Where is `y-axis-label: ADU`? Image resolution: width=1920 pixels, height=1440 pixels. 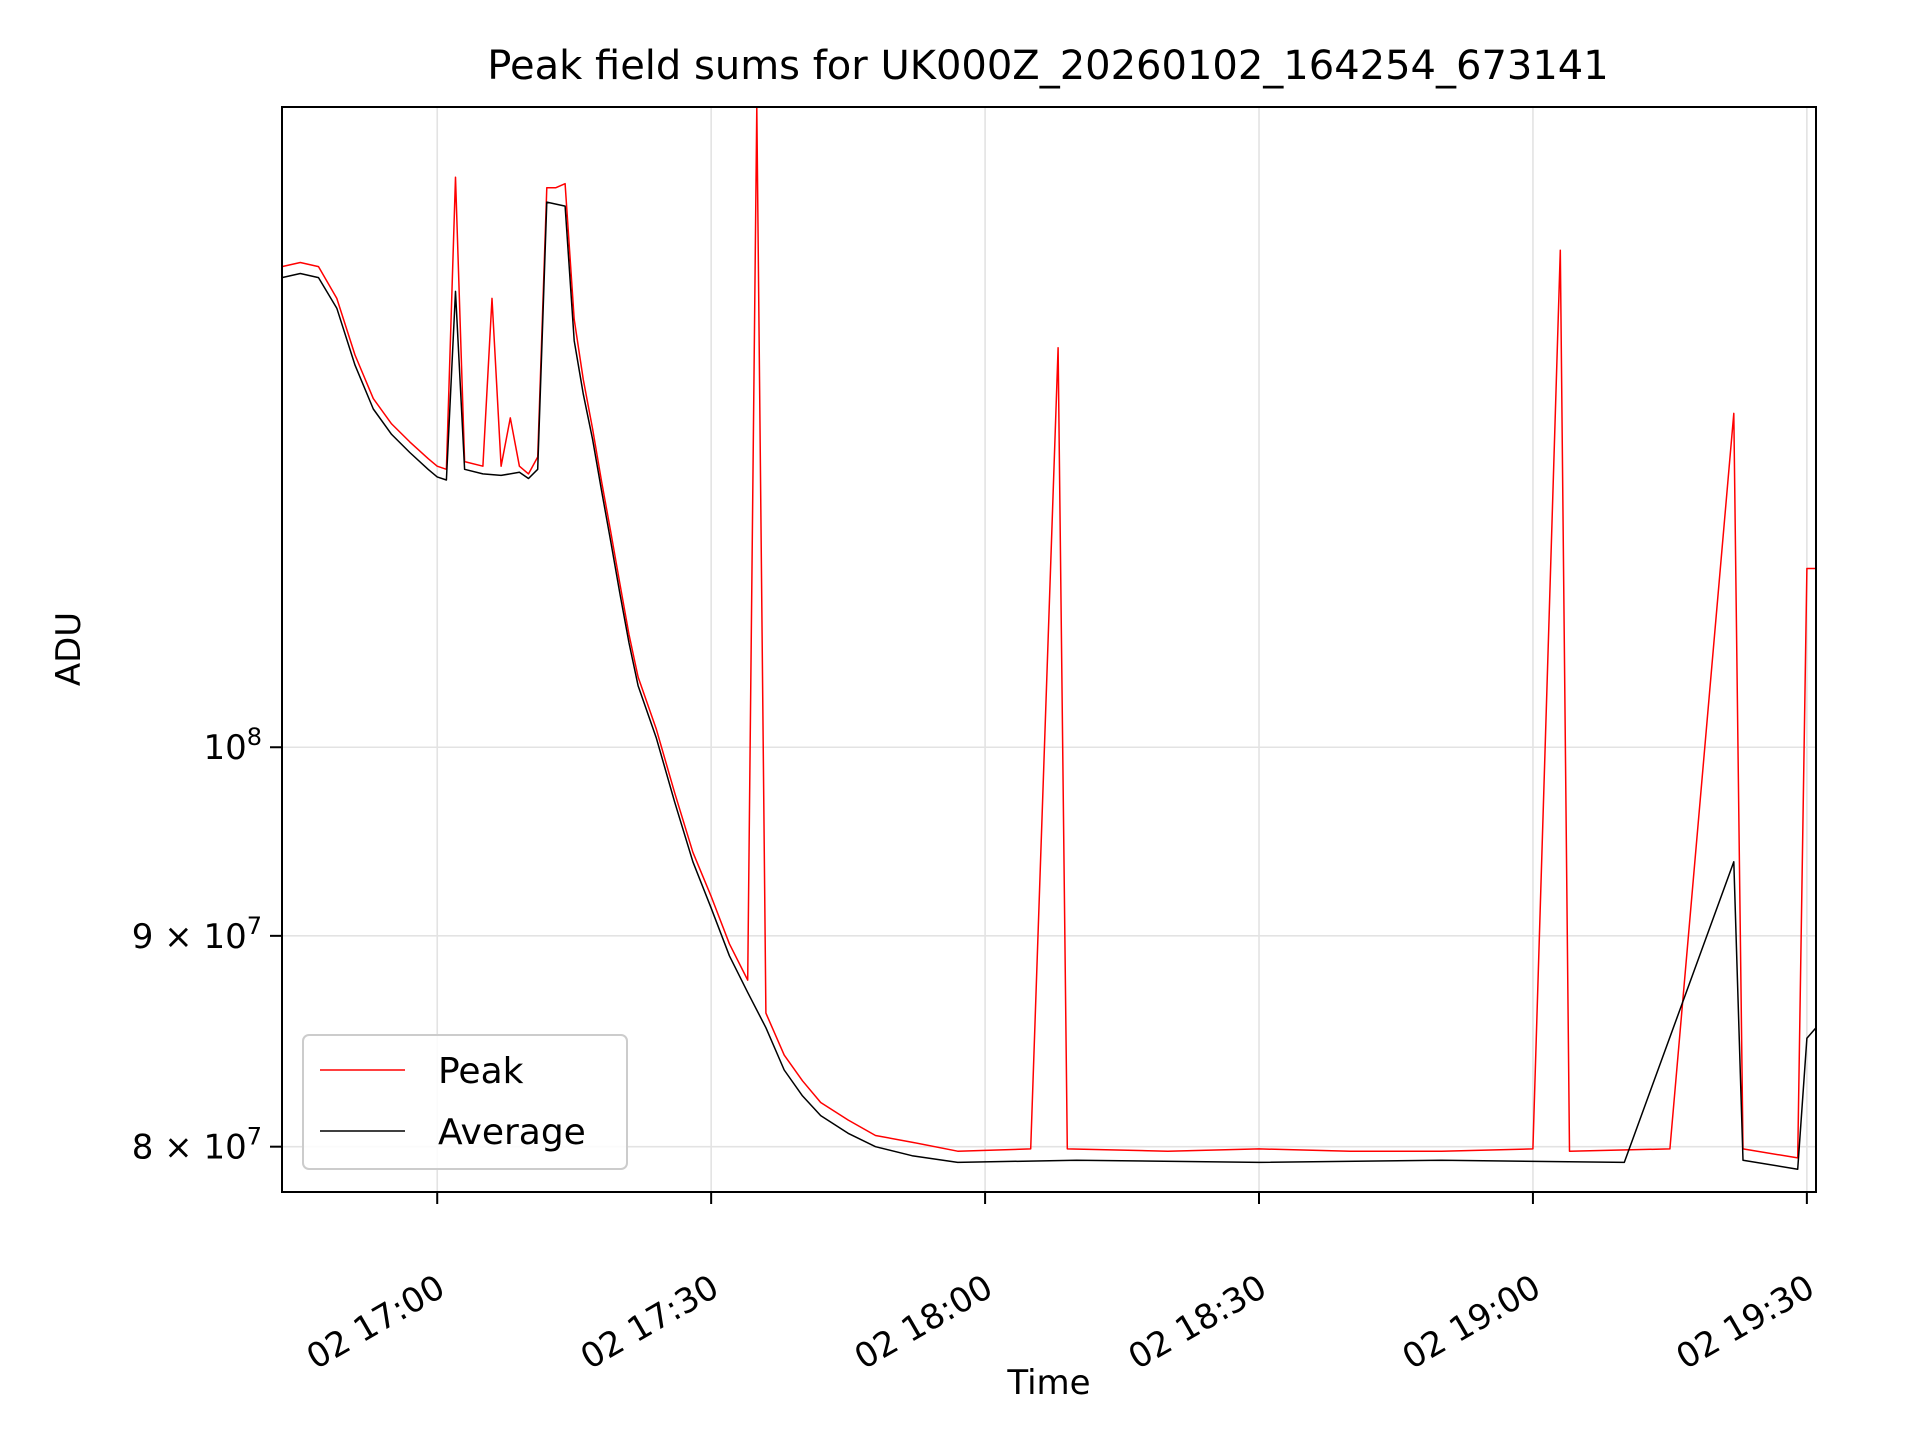
y-axis-label: ADU is located at coordinates (69, 649).